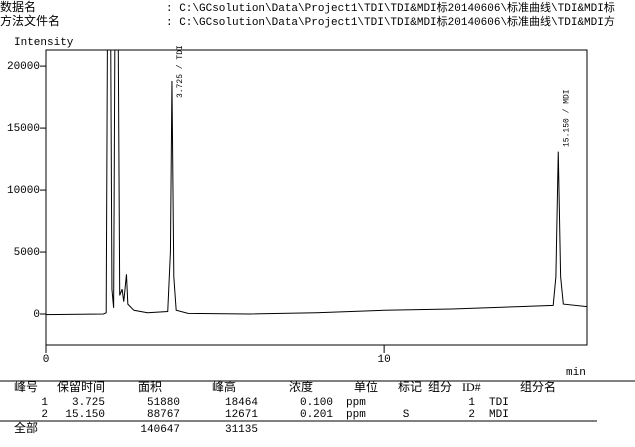 The image size is (635, 447). Describe the element at coordinates (163, 403) in the screenshot. I see `table-cell: 51880` at that location.